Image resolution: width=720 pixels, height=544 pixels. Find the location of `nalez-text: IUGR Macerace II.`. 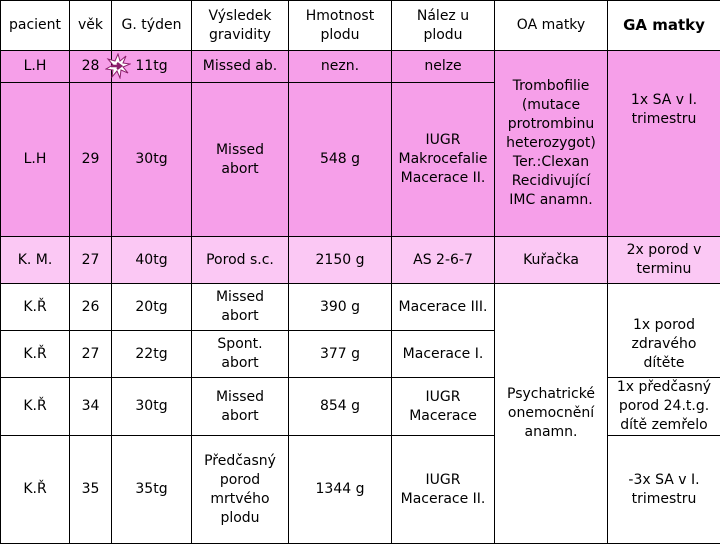

nalez-text: IUGR Macerace II. is located at coordinates (443, 490).